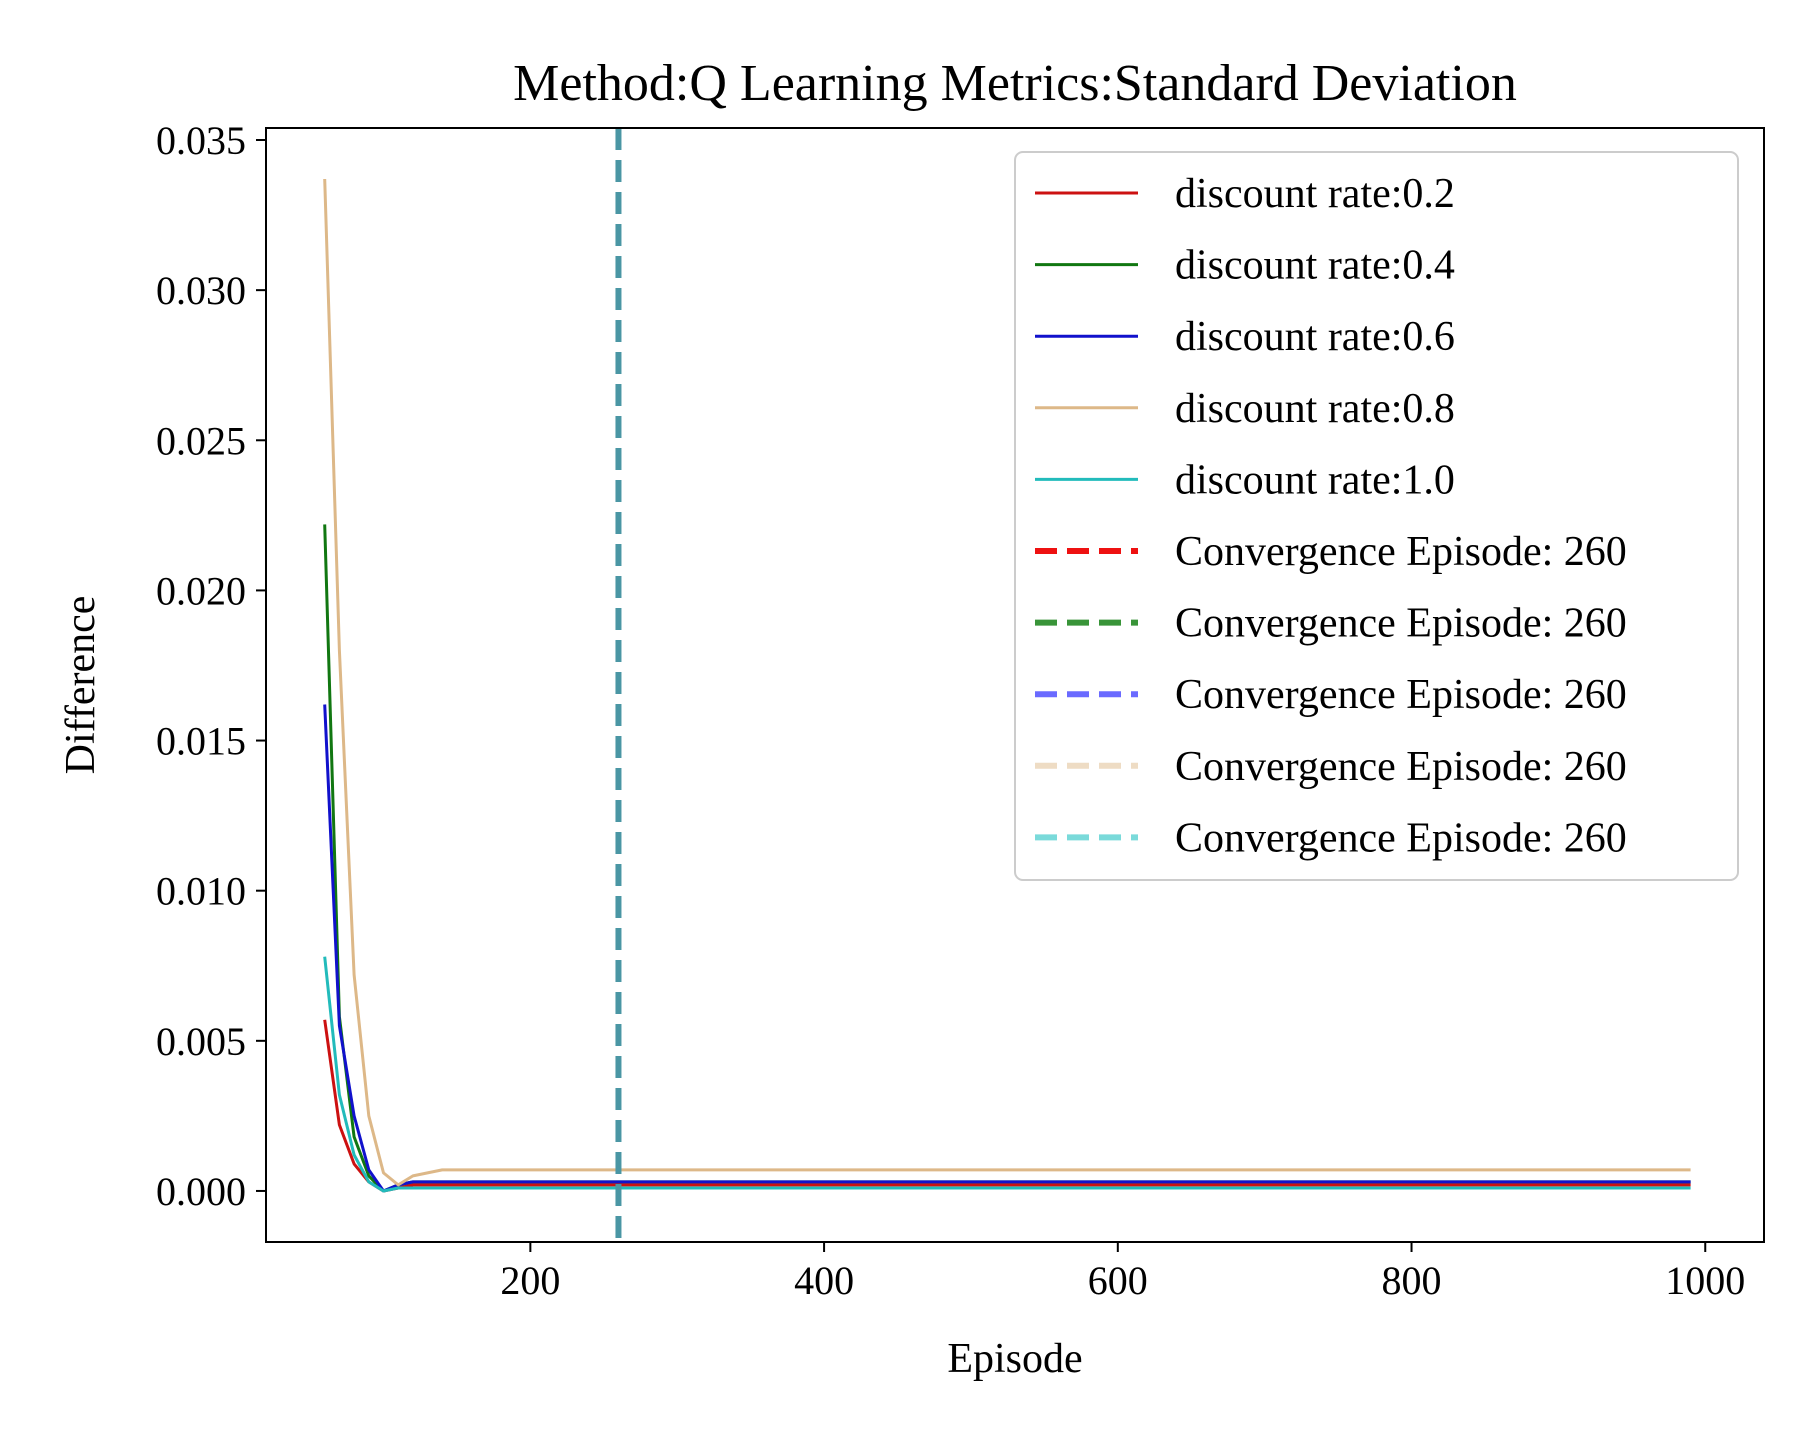  Describe the element at coordinates (201, 140) in the screenshot. I see `y-tick-label: 0.035` at that location.